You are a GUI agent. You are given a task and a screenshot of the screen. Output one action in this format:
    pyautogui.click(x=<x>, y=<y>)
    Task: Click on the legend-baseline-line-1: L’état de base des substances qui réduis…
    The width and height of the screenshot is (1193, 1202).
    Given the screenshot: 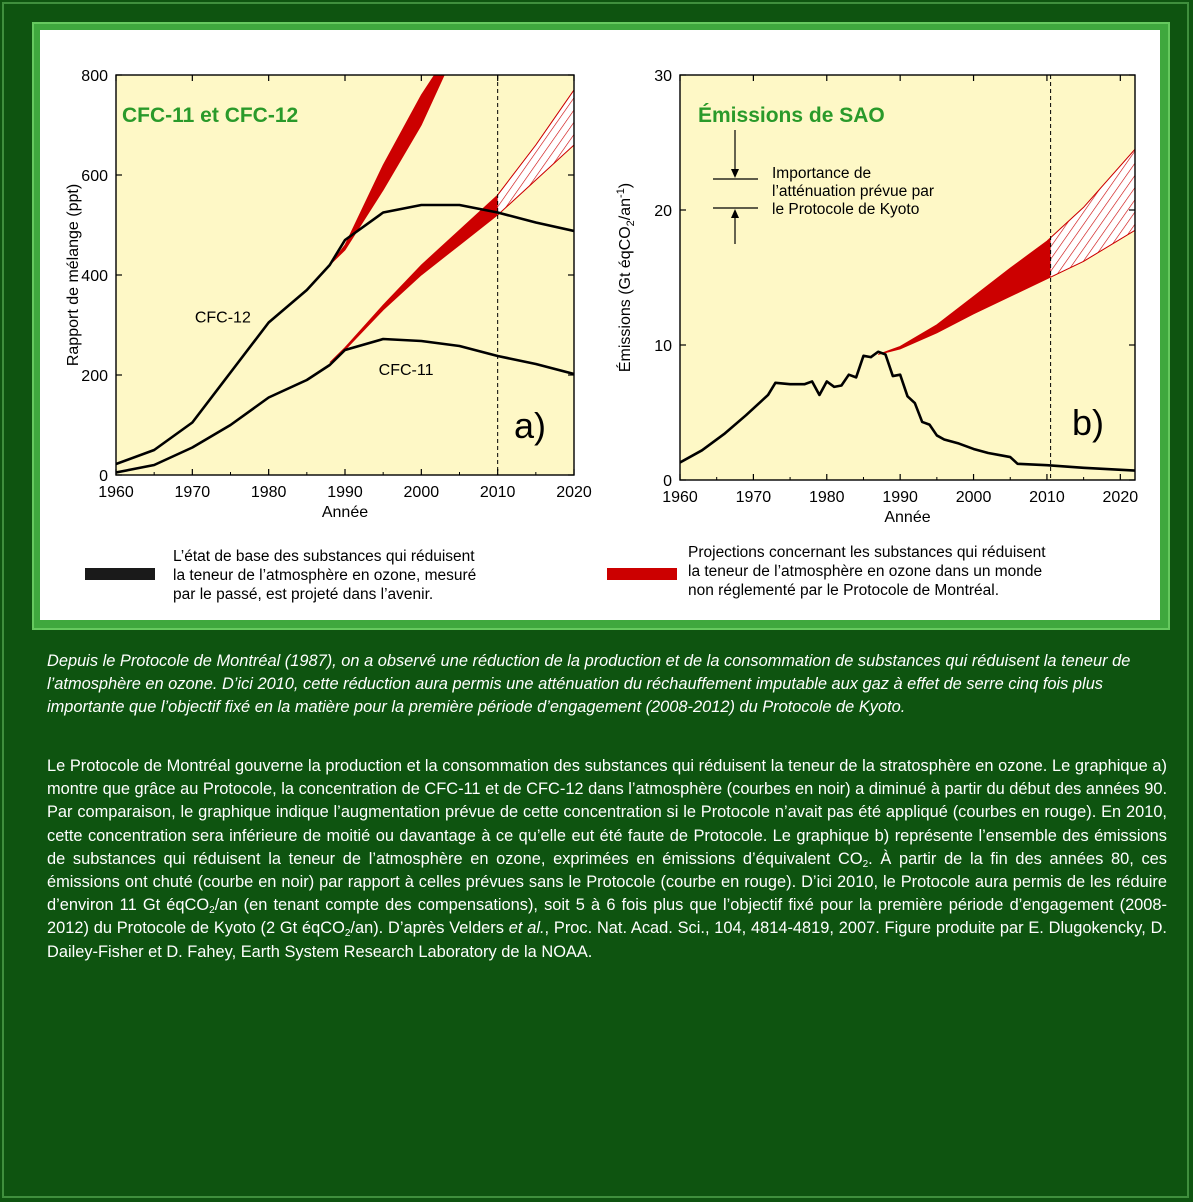 What is the action you would take?
    pyautogui.click(x=324, y=556)
    